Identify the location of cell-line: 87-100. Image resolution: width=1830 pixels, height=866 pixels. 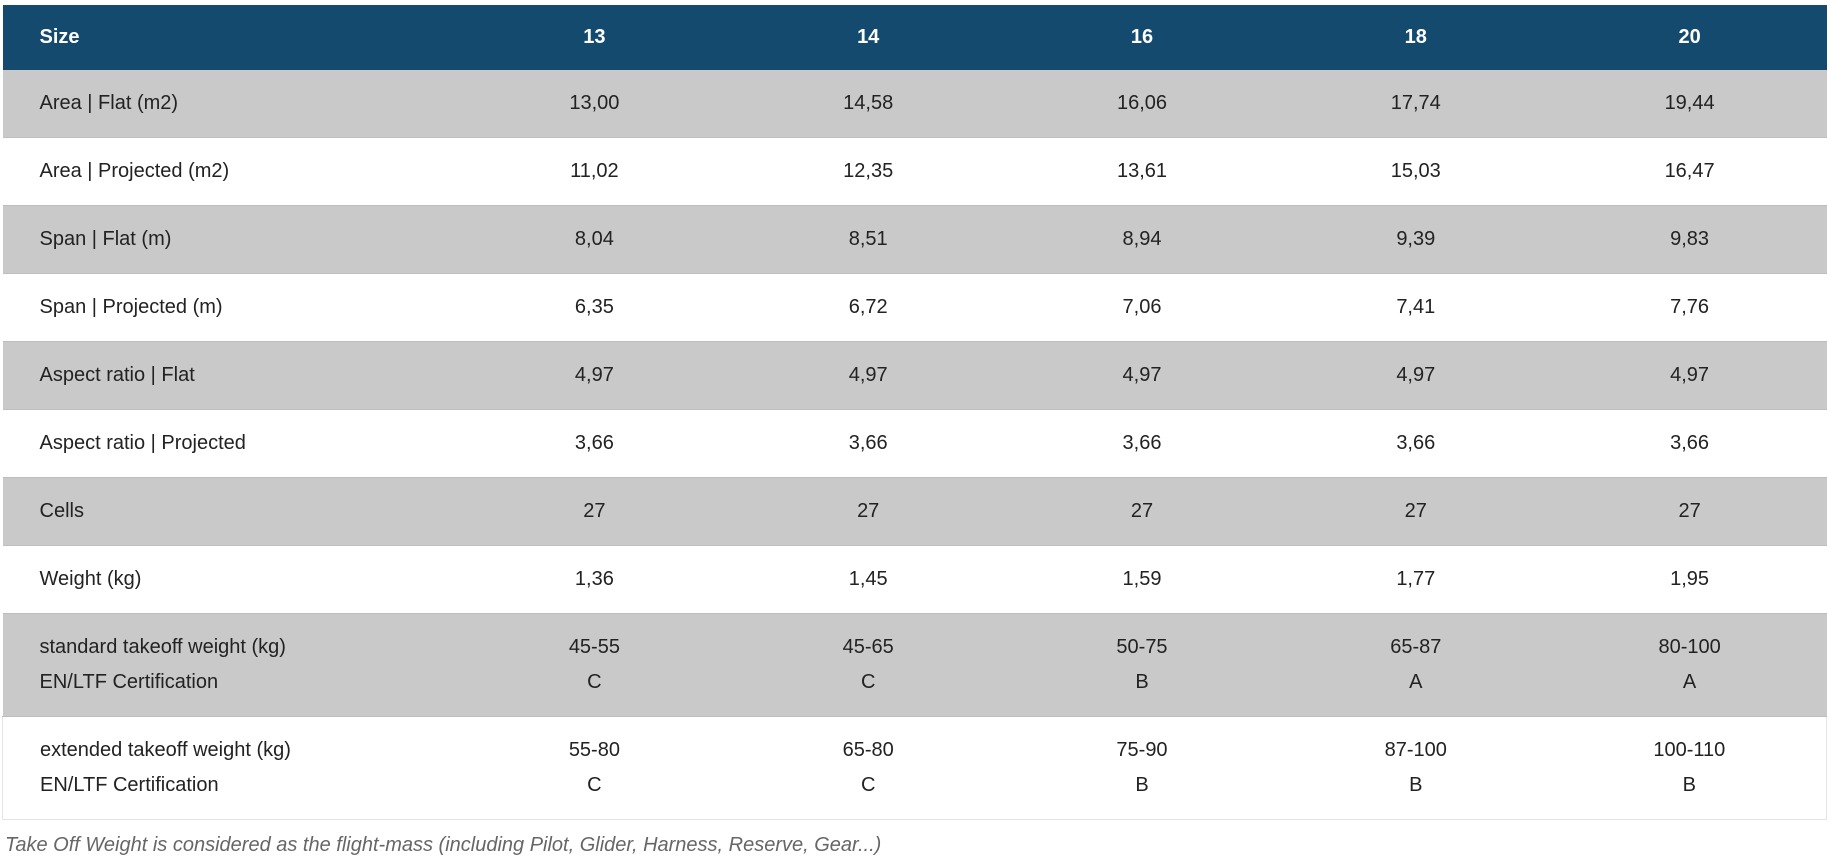
(1415, 750).